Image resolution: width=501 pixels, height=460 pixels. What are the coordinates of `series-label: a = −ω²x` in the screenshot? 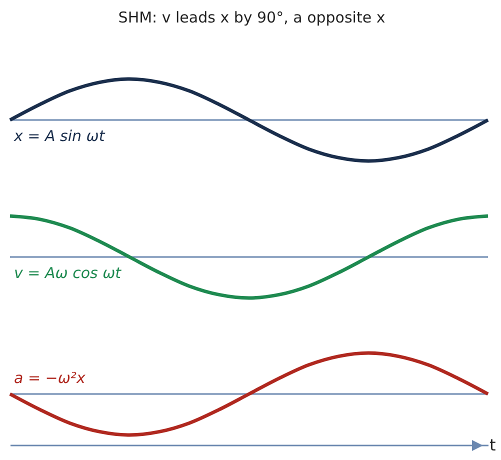 It's located at (50, 378).